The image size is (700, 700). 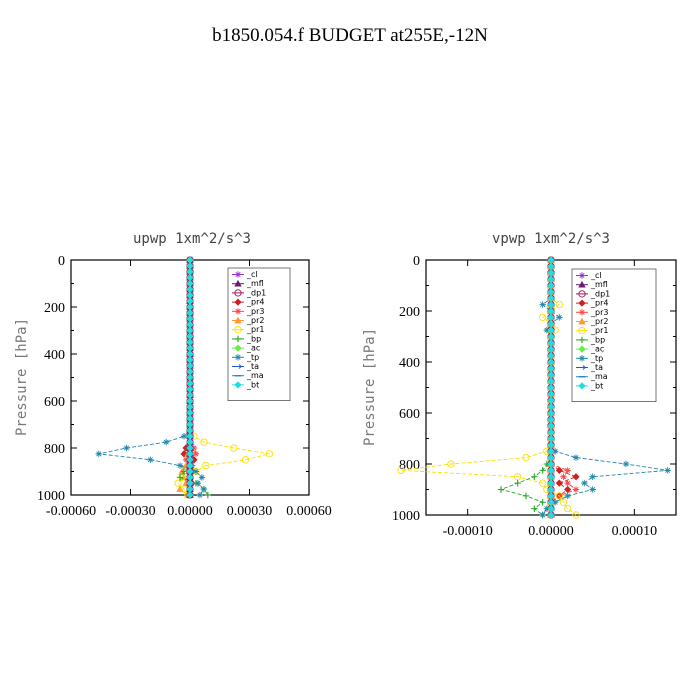 What do you see at coordinates (551, 239) in the screenshot?
I see `chart-title: vpwp 1xm^2/s^3` at bounding box center [551, 239].